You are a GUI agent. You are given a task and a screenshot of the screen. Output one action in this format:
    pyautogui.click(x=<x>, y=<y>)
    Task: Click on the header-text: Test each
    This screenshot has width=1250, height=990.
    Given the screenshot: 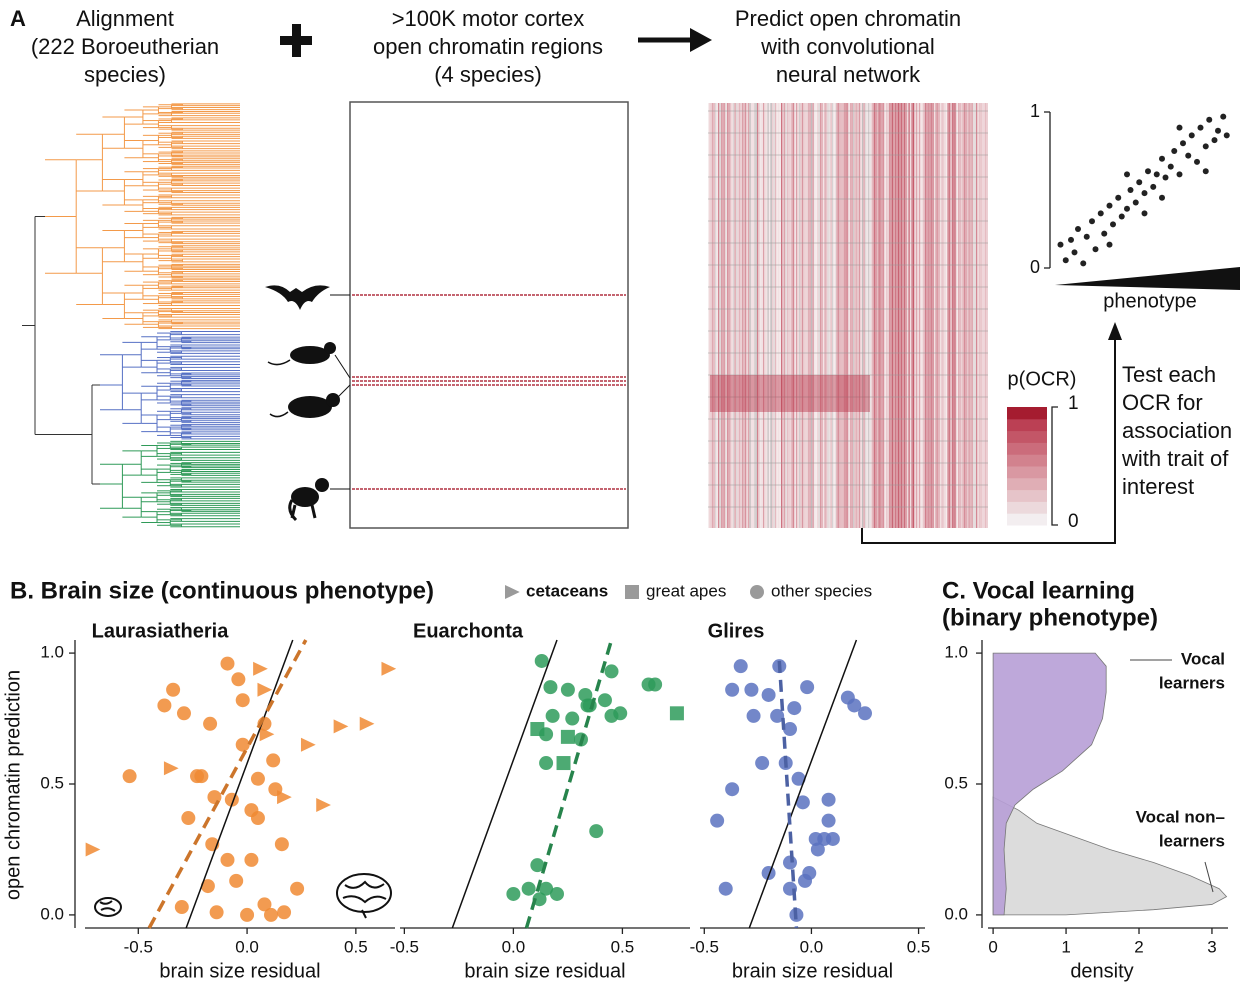 What is the action you would take?
    pyautogui.click(x=1169, y=374)
    